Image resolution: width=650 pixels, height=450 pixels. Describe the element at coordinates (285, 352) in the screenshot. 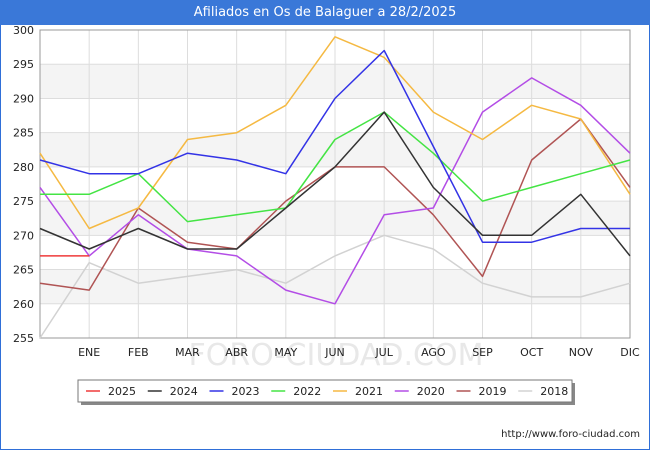

I see `x-tick-label: MAY` at that location.